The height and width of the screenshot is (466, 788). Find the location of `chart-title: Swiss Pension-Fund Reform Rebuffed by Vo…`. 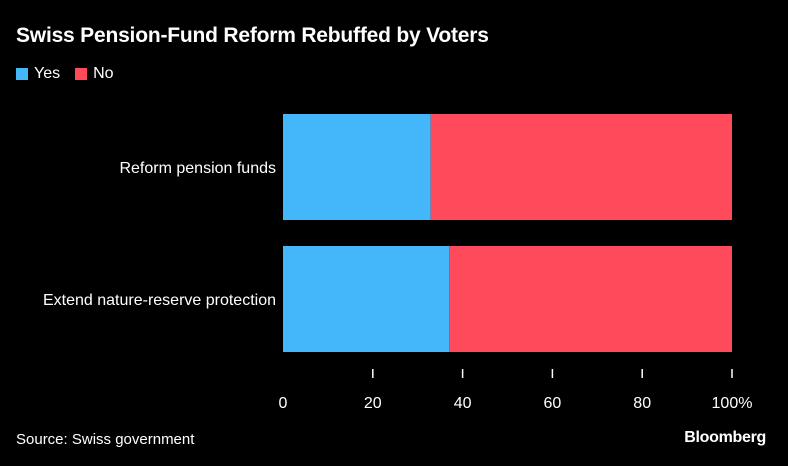

chart-title: Swiss Pension-Fund Reform Rebuffed by Vo… is located at coordinates (252, 35).